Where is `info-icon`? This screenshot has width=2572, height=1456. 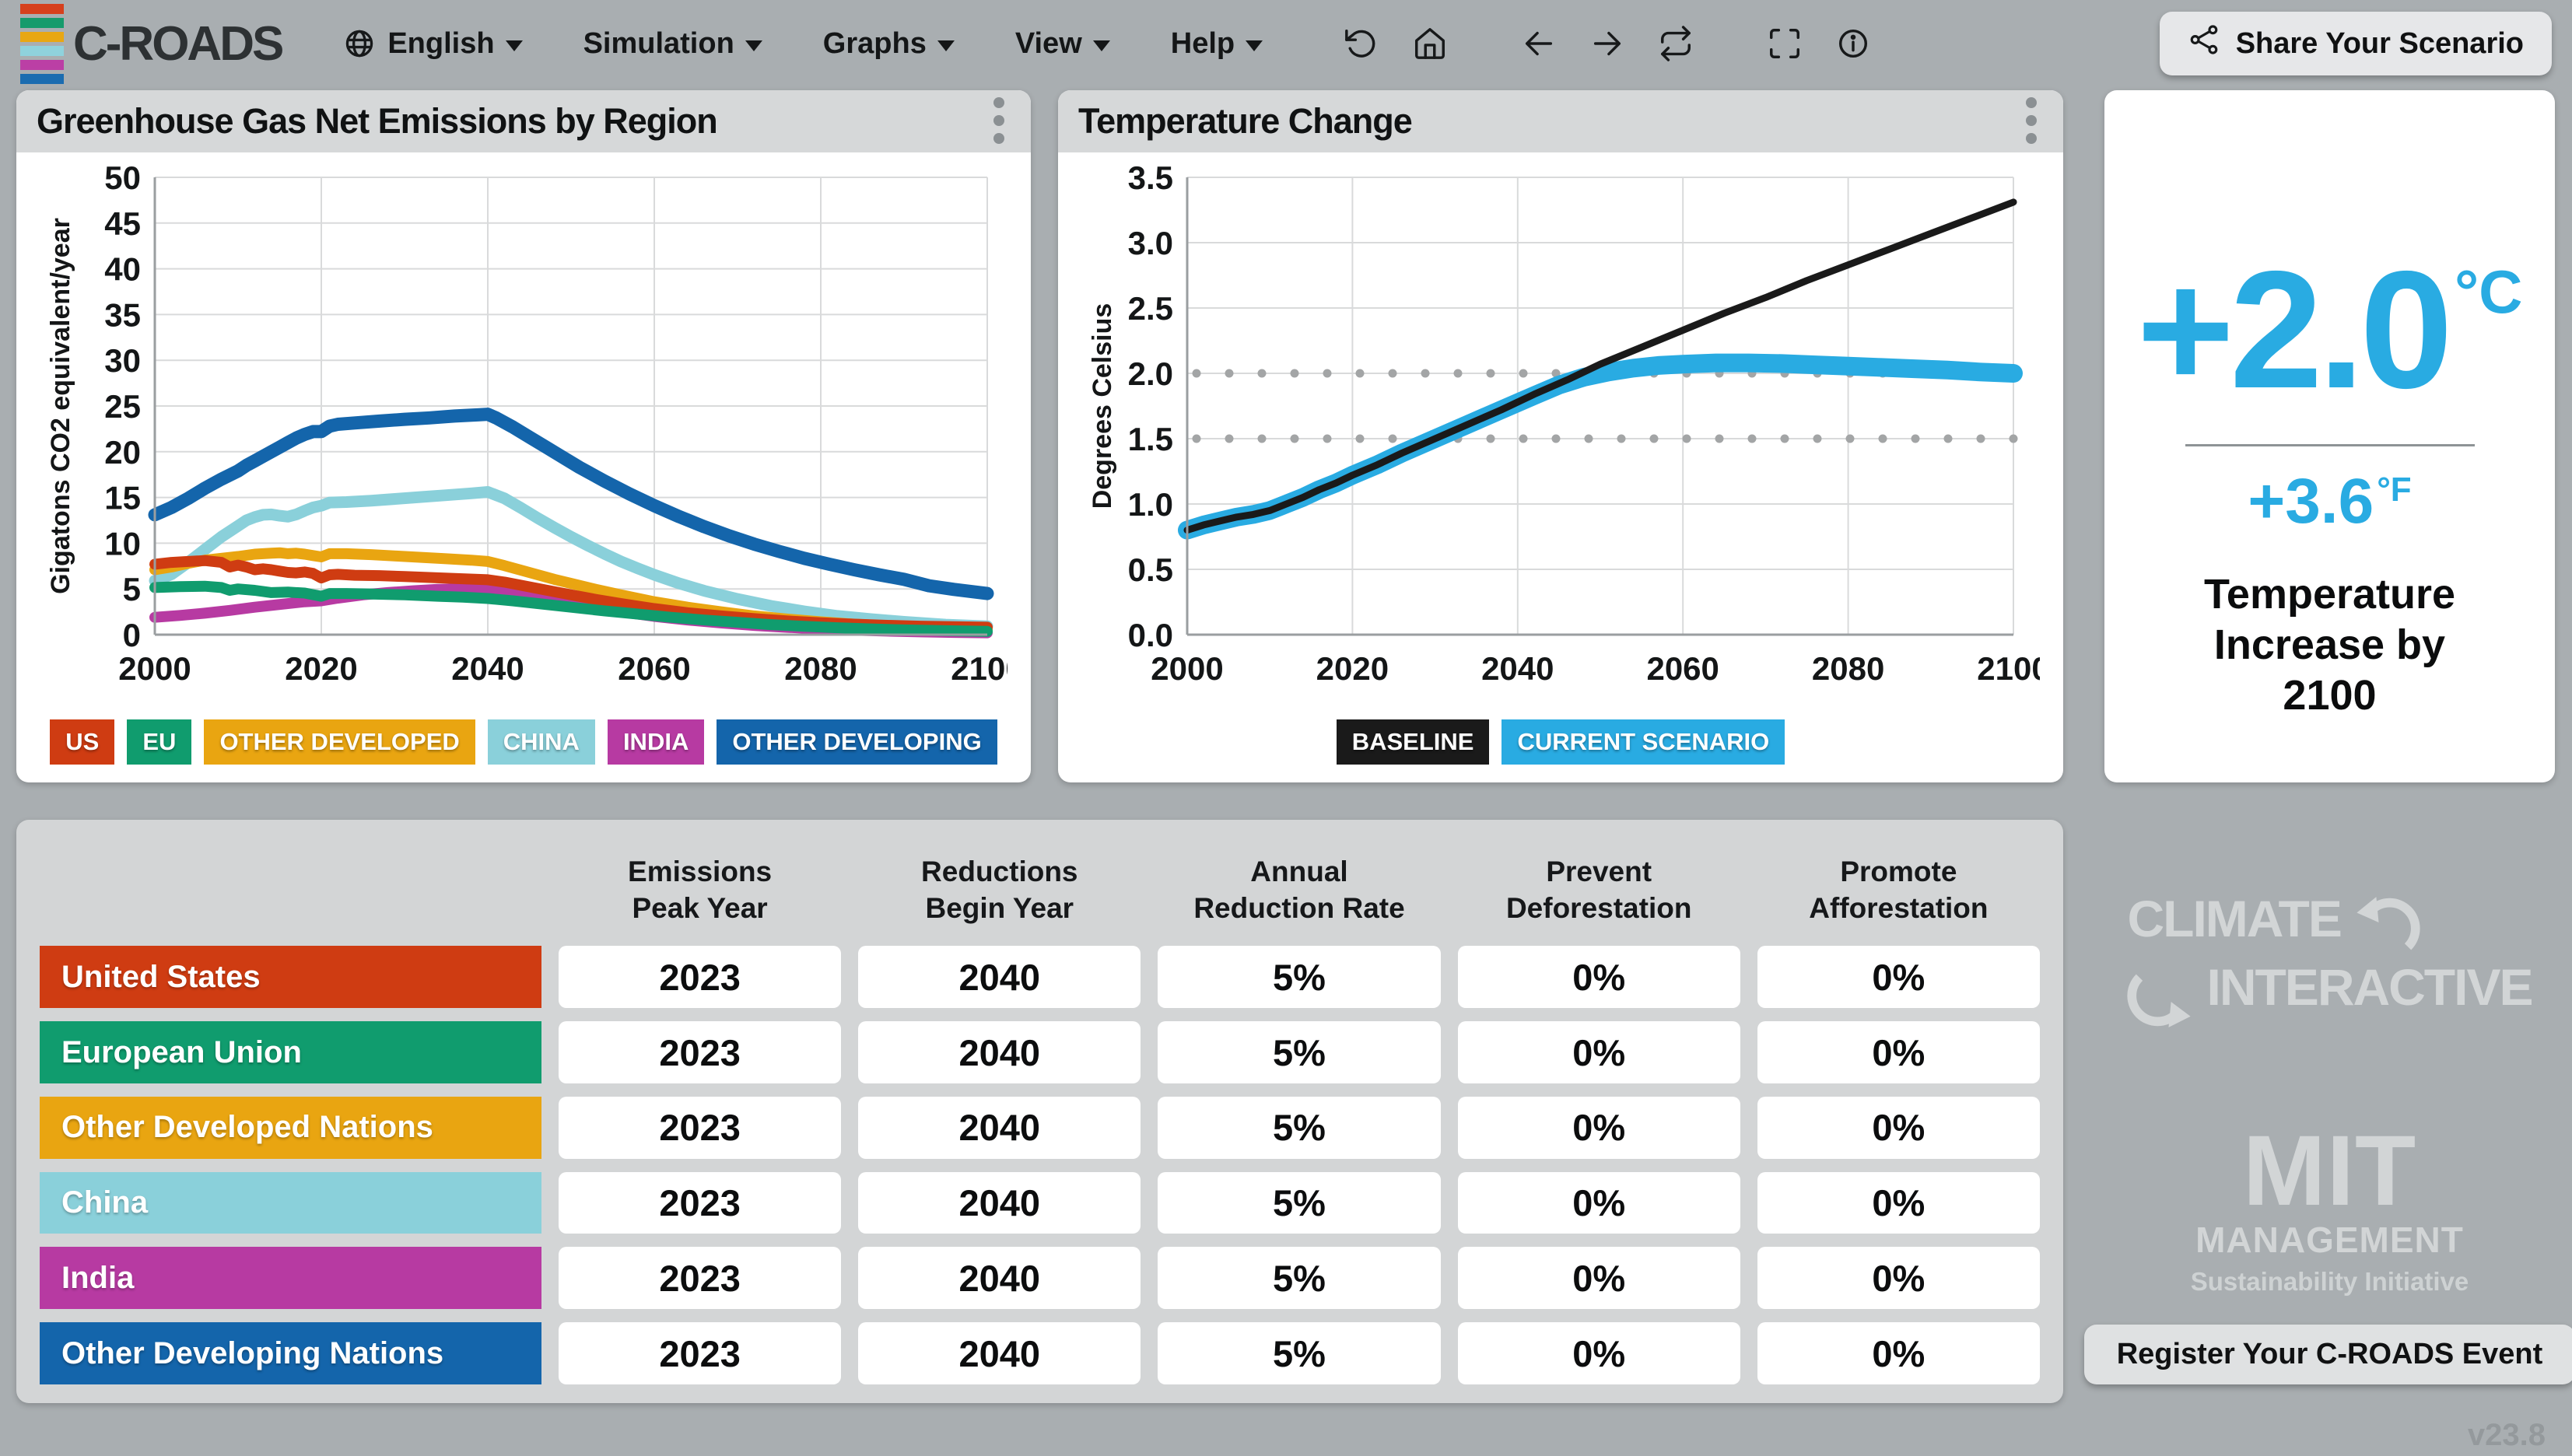
info-icon is located at coordinates (1853, 43).